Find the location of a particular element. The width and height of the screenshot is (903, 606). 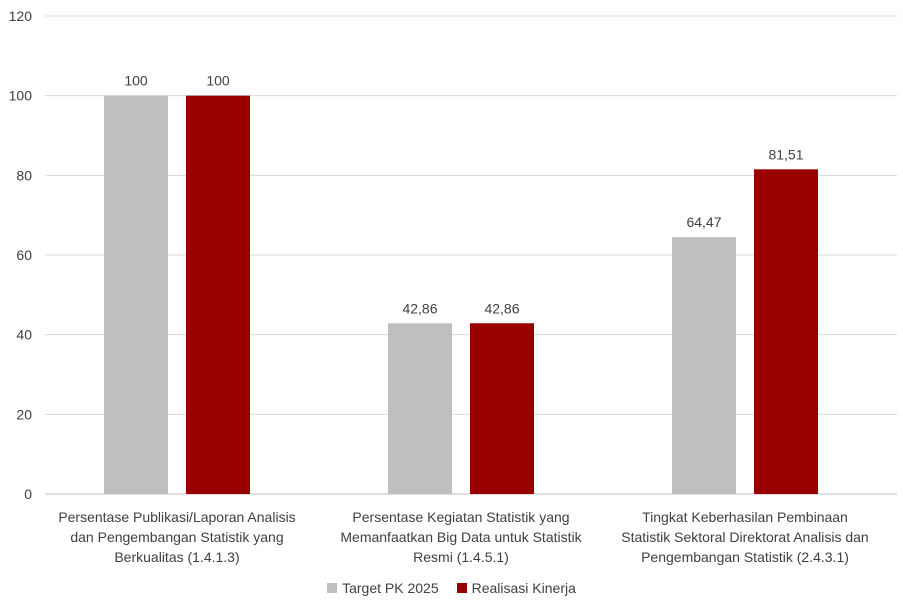

y-tick-label: 80 is located at coordinates (24, 175).